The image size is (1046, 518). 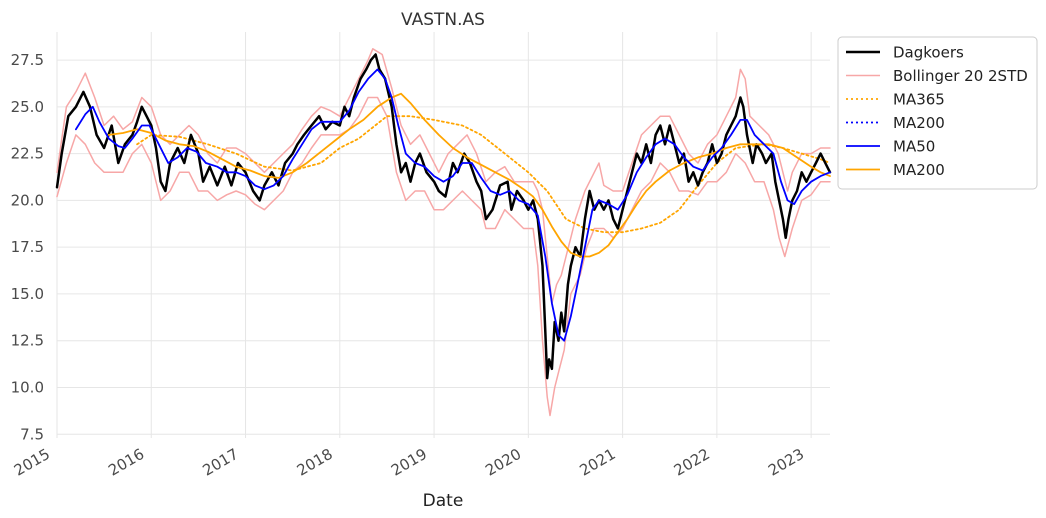 I want to click on x-tick-label: 2017, so click(x=220, y=462).